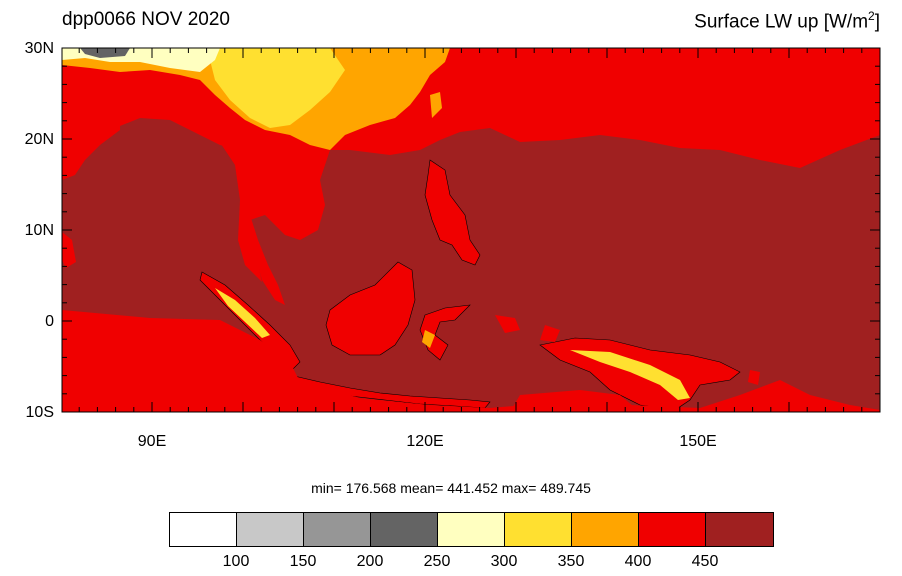 The image size is (902, 576). Describe the element at coordinates (236, 561) in the screenshot. I see `colorbar-label: 100` at that location.